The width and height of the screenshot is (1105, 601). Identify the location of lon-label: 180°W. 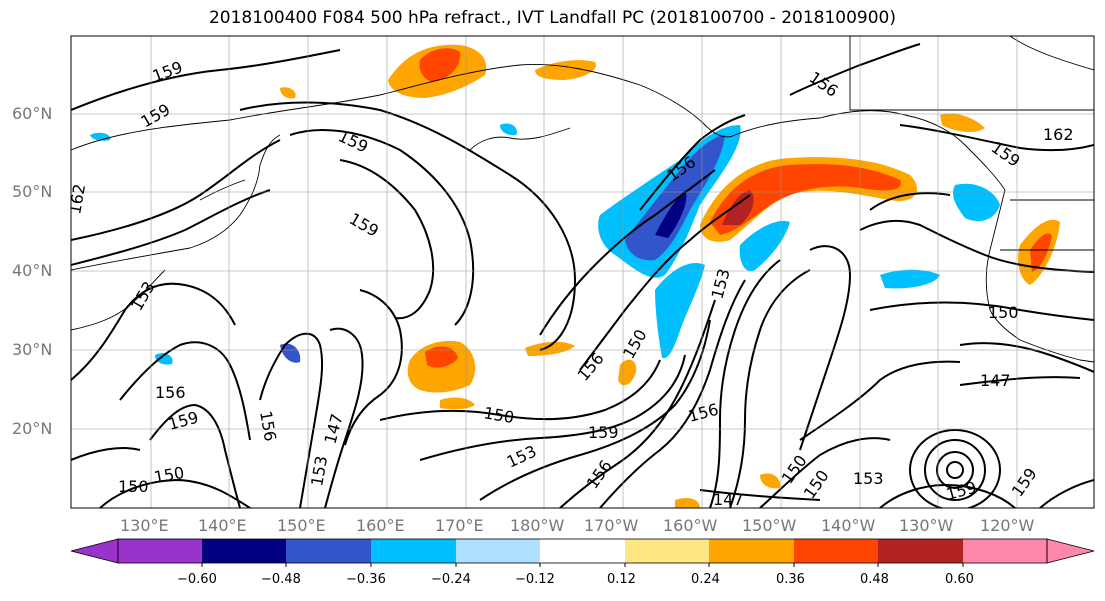
(537, 525).